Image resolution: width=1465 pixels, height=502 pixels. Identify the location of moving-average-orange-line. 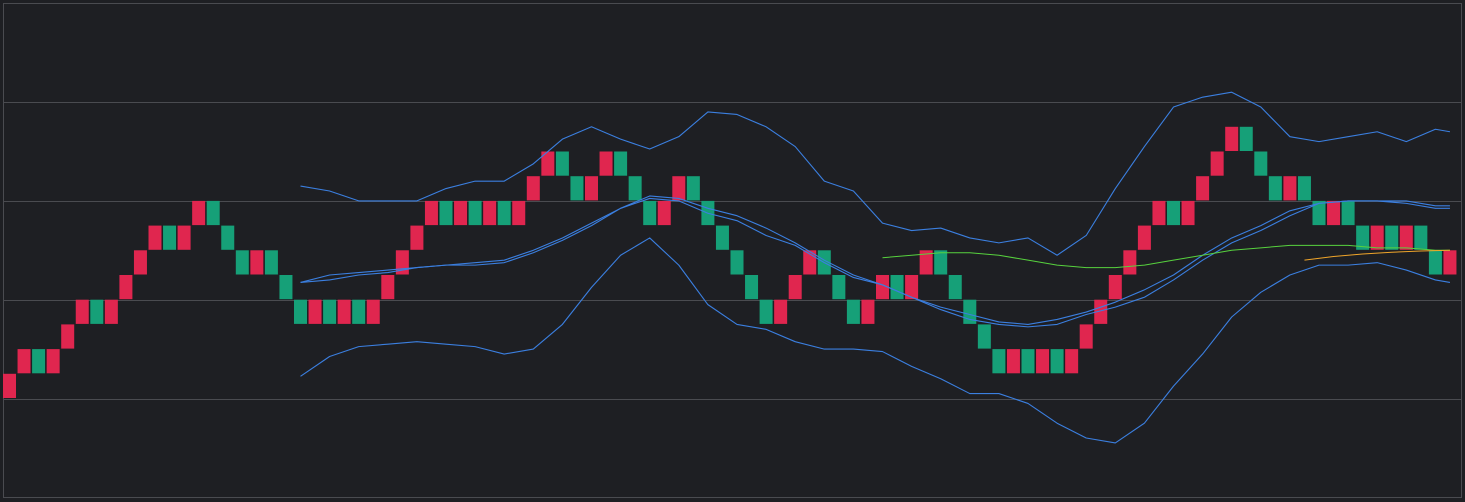
(1377, 255).